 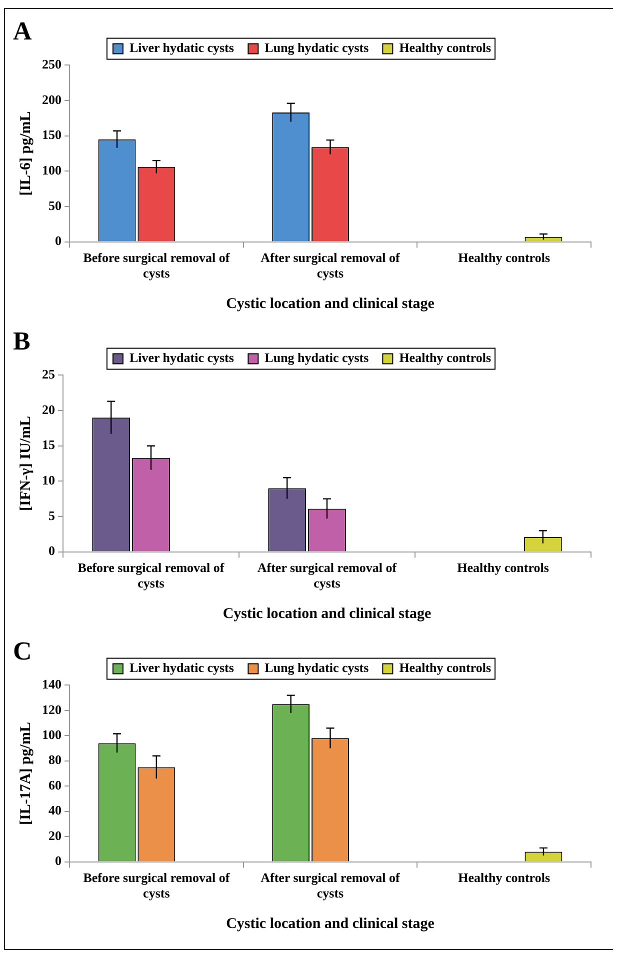 What do you see at coordinates (55, 760) in the screenshot?
I see `y-tick-label: 80` at bounding box center [55, 760].